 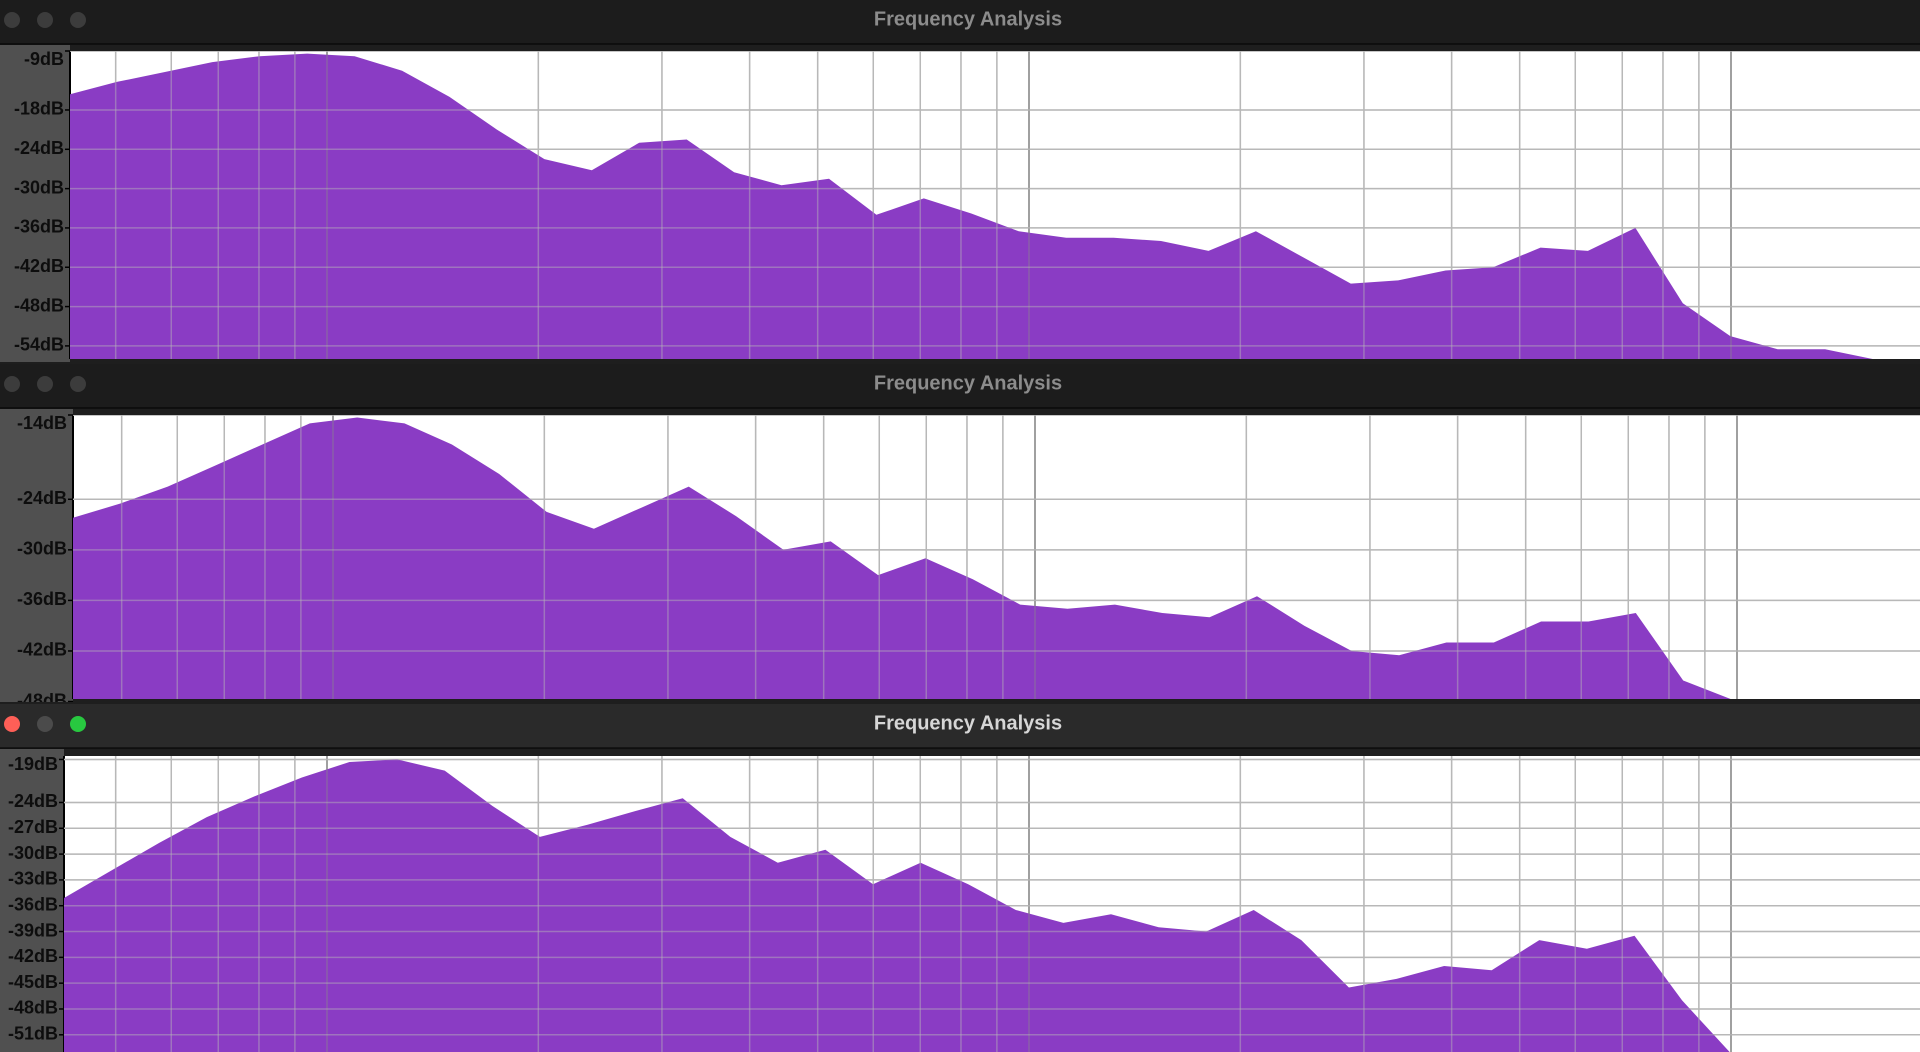 I want to click on y-tick-label: -27dB, so click(x=33, y=827).